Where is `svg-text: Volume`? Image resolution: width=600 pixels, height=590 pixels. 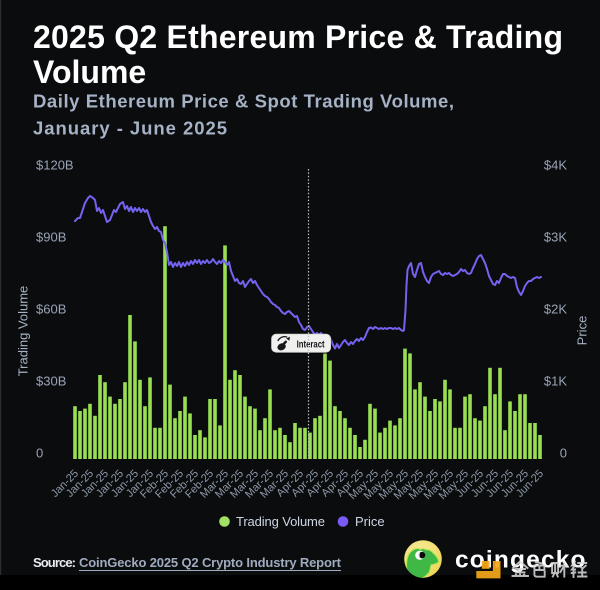 svg-text: Volume is located at coordinates (89, 72).